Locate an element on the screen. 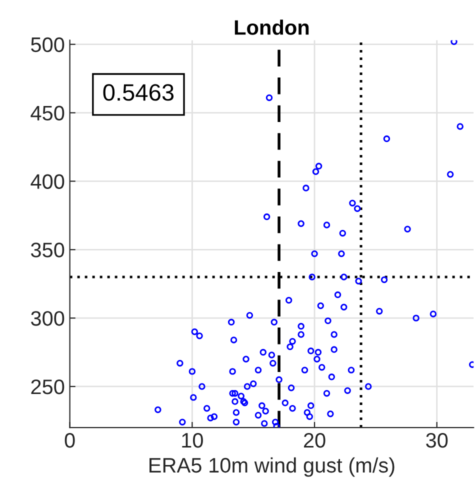 The height and width of the screenshot is (503, 475). x-axis-title: ERA5 10m wind gust (m/s) is located at coordinates (272, 467).